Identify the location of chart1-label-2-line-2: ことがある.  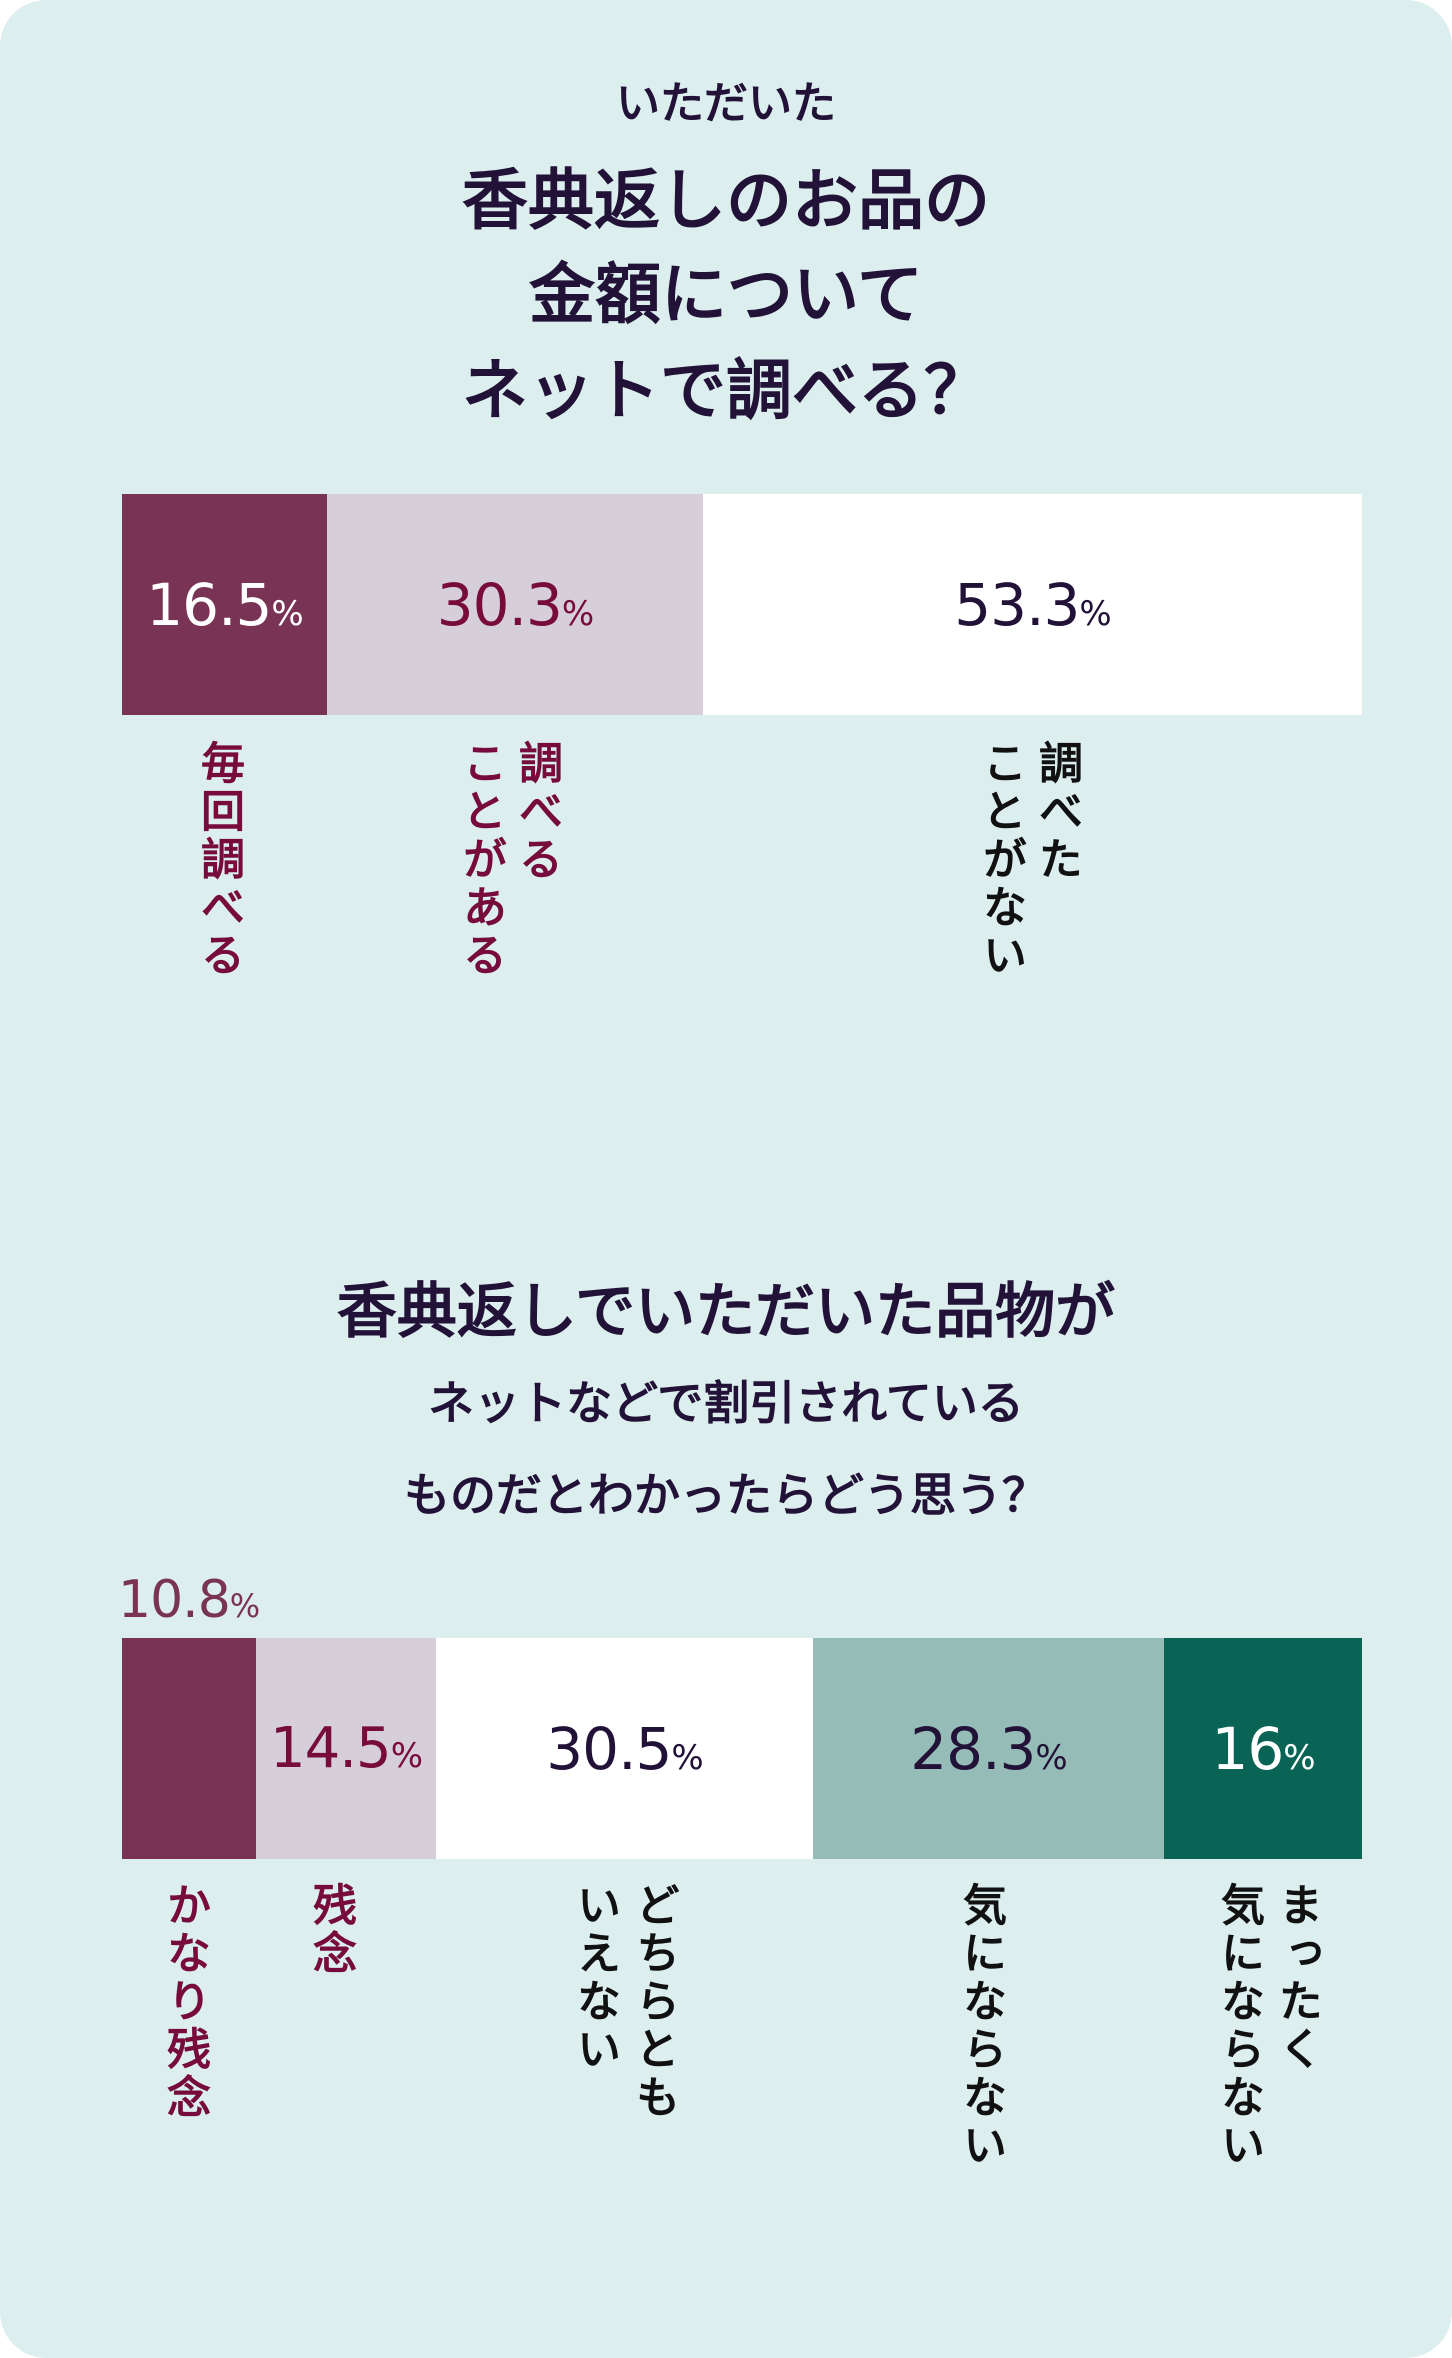
(480, 860).